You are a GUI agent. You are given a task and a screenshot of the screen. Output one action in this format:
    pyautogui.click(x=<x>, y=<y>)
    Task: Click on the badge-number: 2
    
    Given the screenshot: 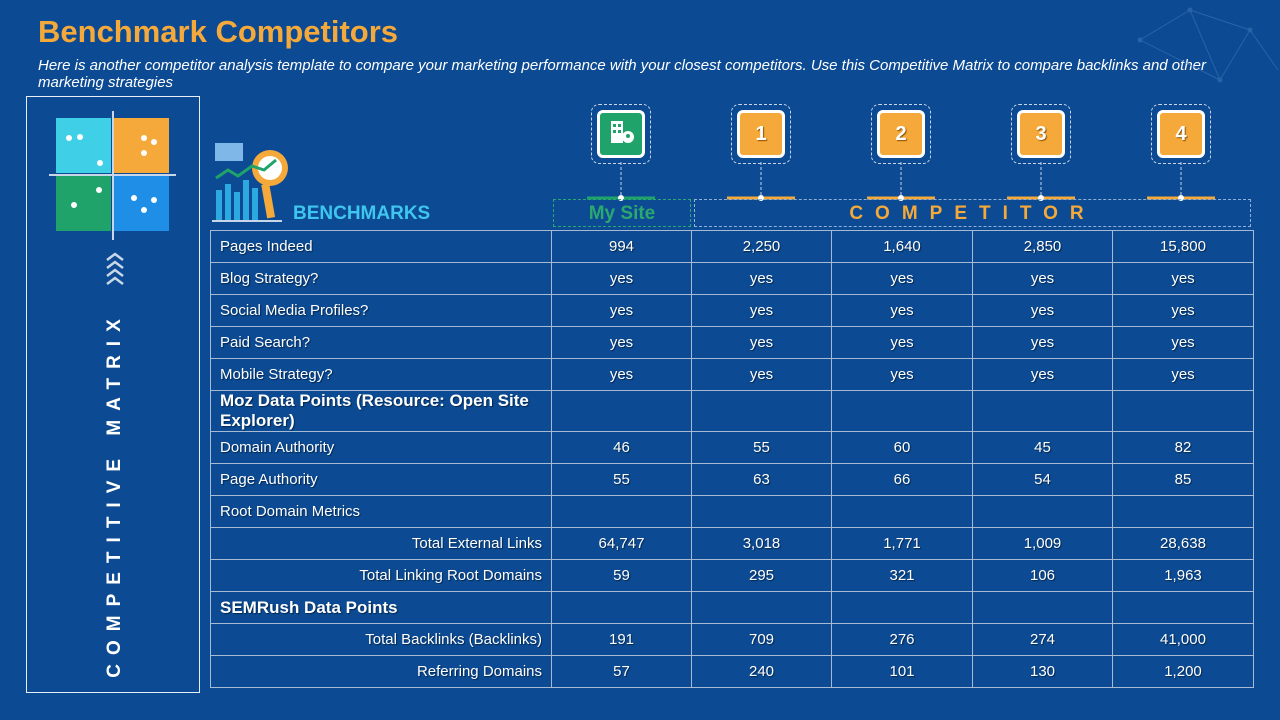 What is the action you would take?
    pyautogui.click(x=901, y=134)
    